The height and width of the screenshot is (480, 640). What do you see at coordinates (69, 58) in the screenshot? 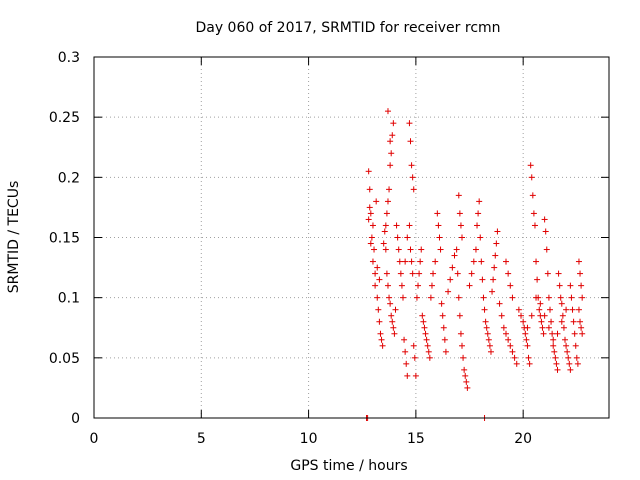
I see `y-tick-label: 0.3` at bounding box center [69, 58].